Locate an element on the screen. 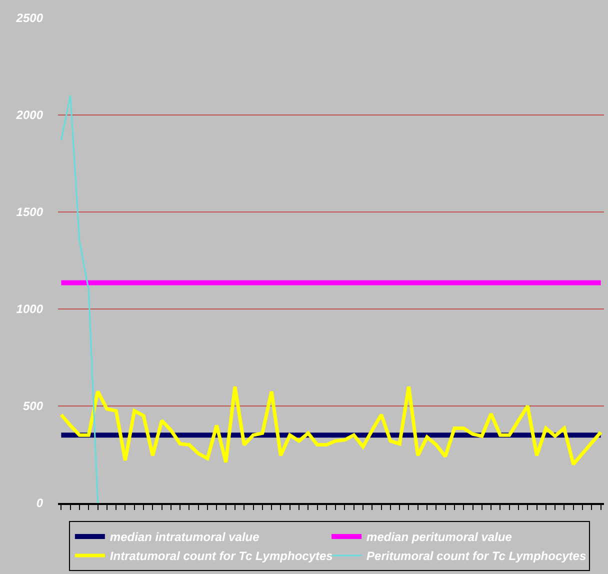 The width and height of the screenshot is (608, 574). legend-label: Peritumoral count for Tc Lymphocytes is located at coordinates (476, 556).